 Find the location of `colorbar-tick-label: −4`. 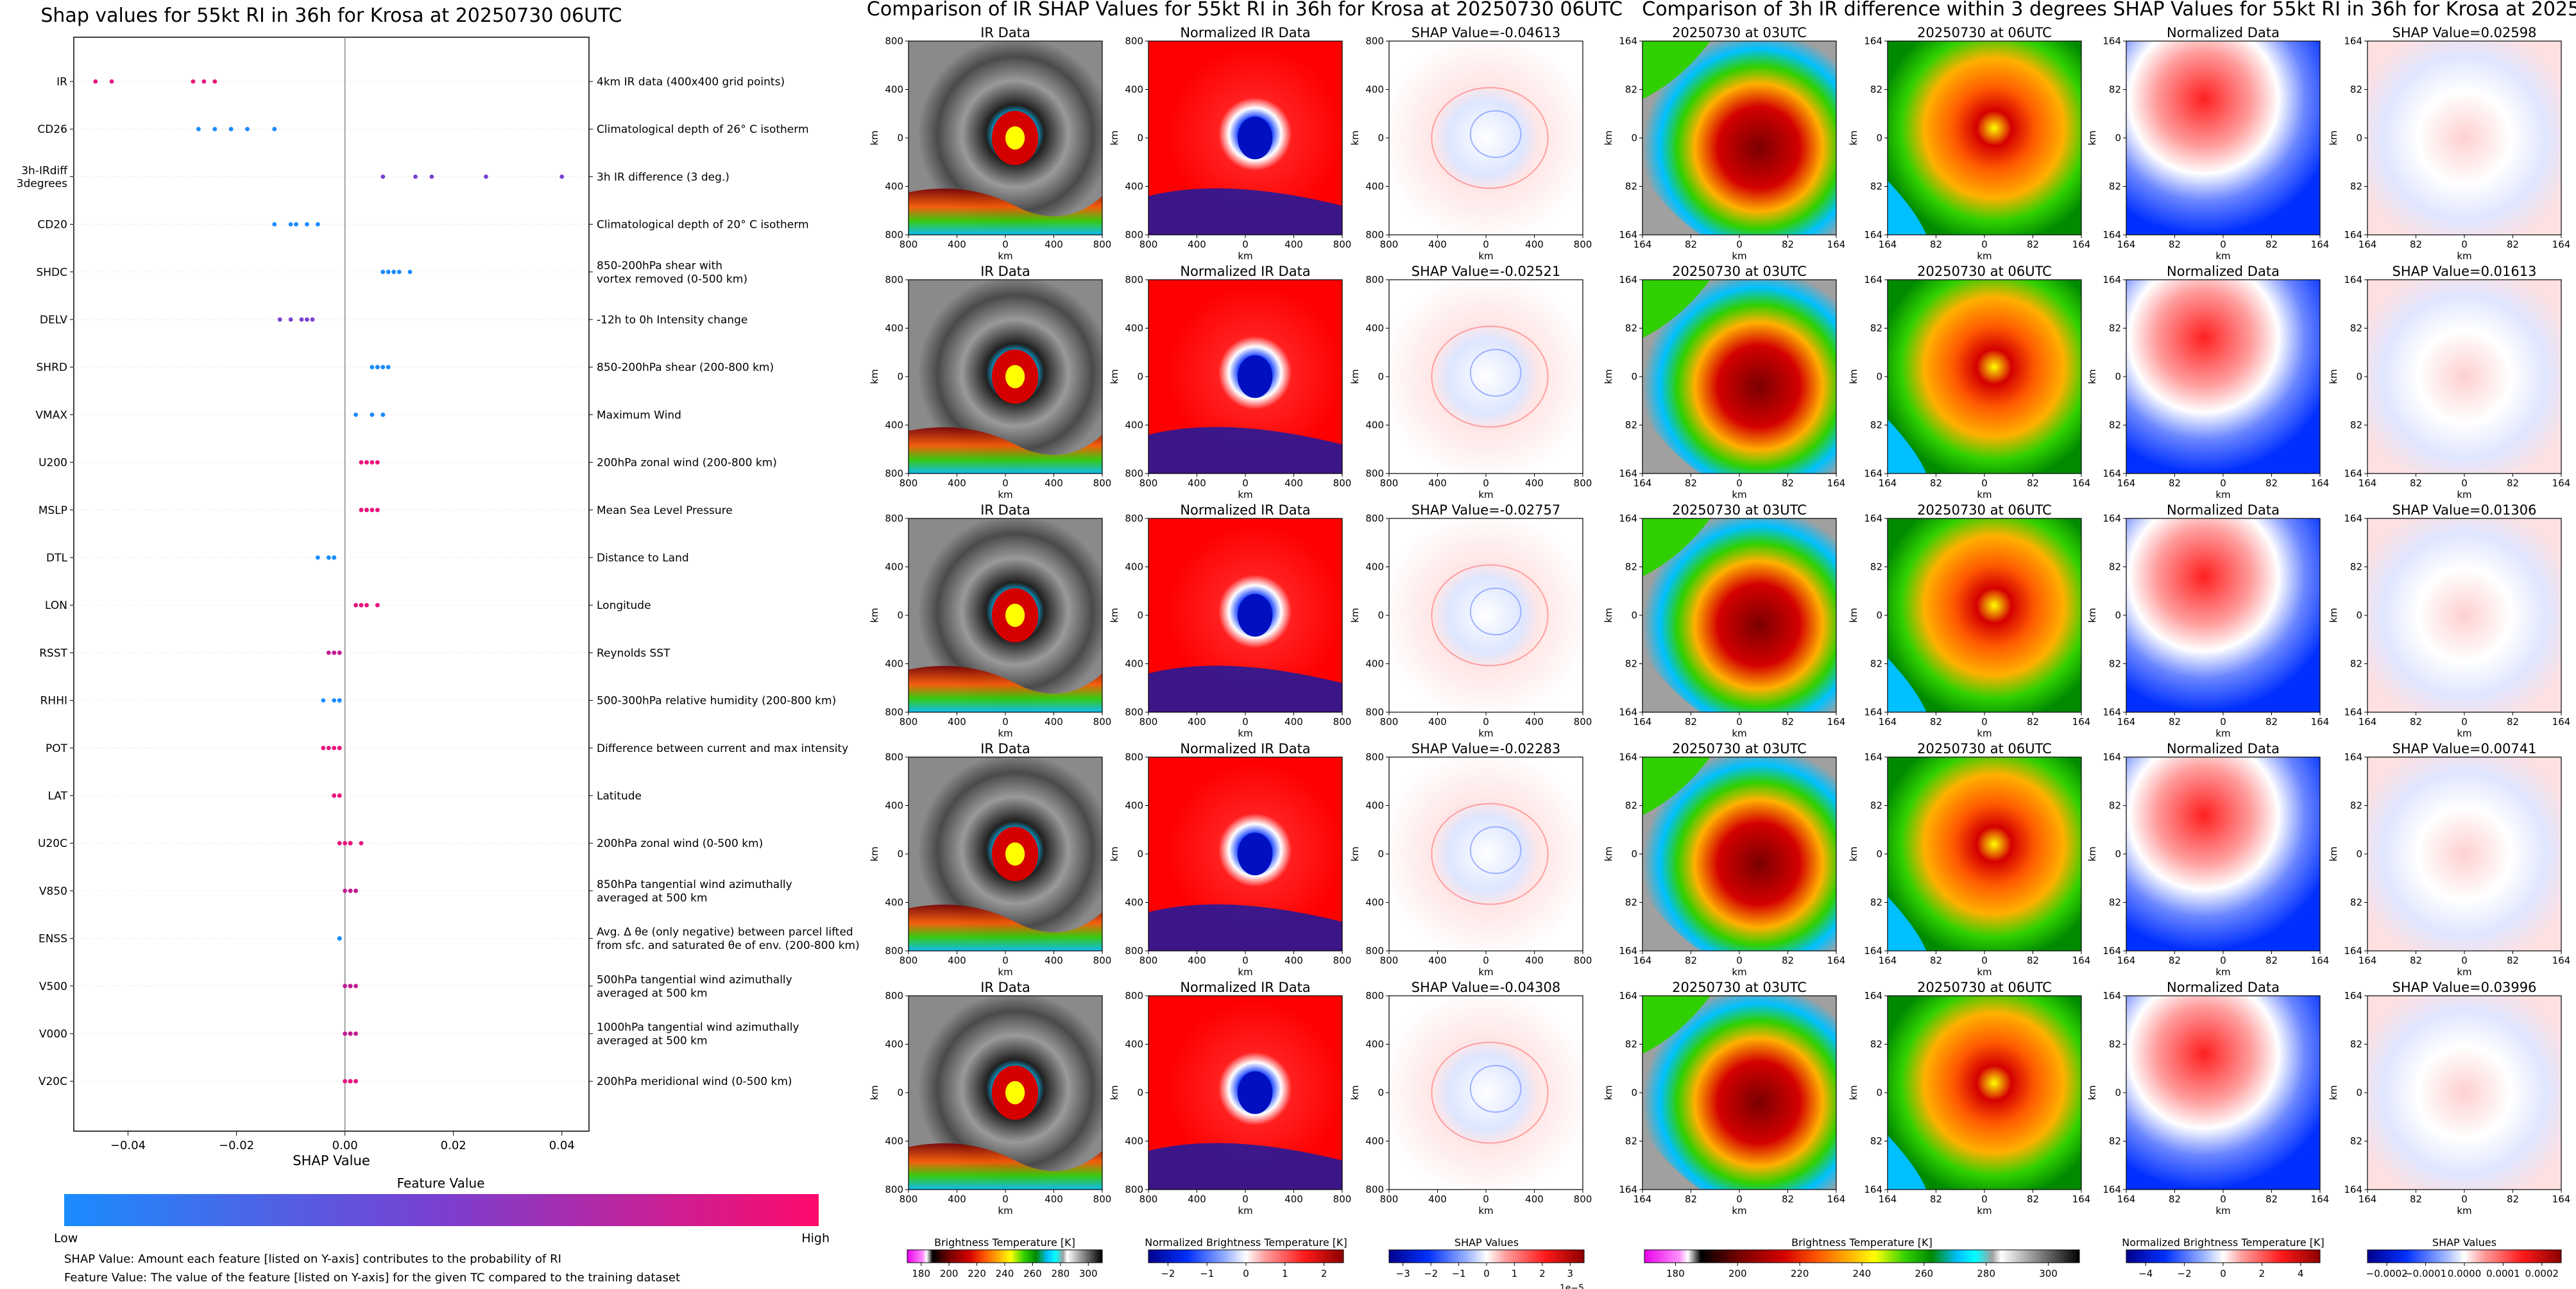

colorbar-tick-label: −4 is located at coordinates (2145, 1273).